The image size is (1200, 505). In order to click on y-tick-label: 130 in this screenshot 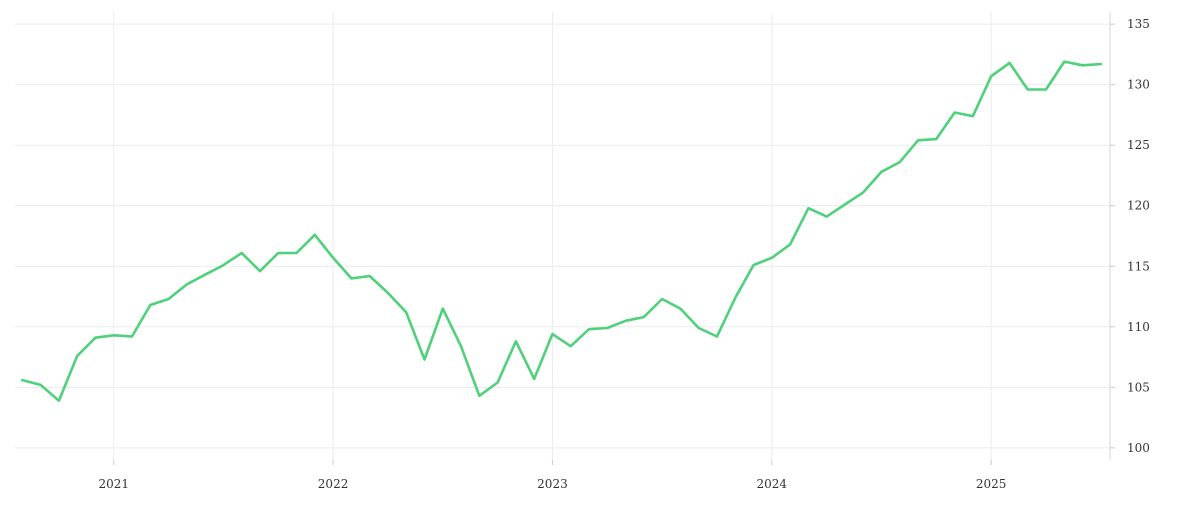, I will do `click(1138, 85)`.